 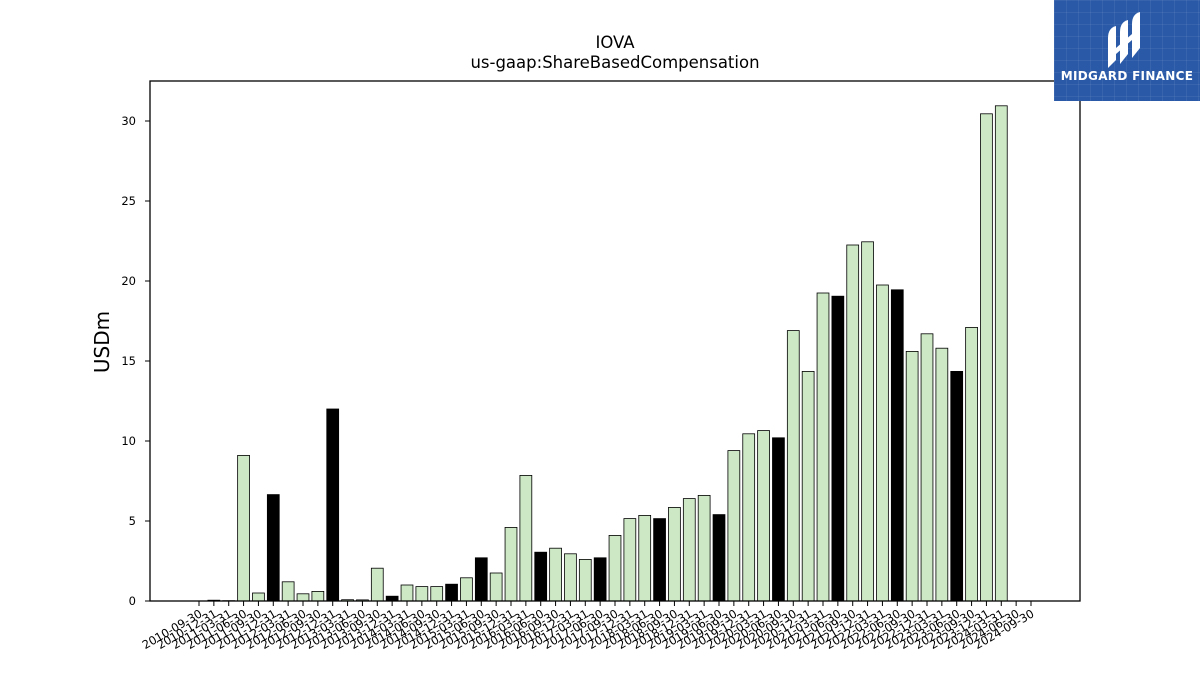 I want to click on y-tick-label: 25, so click(x=128, y=201).